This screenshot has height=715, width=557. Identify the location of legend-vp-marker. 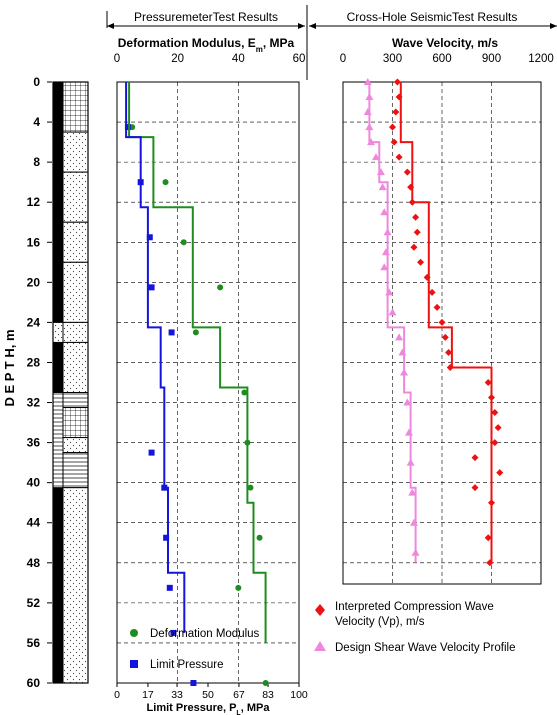
(320, 610).